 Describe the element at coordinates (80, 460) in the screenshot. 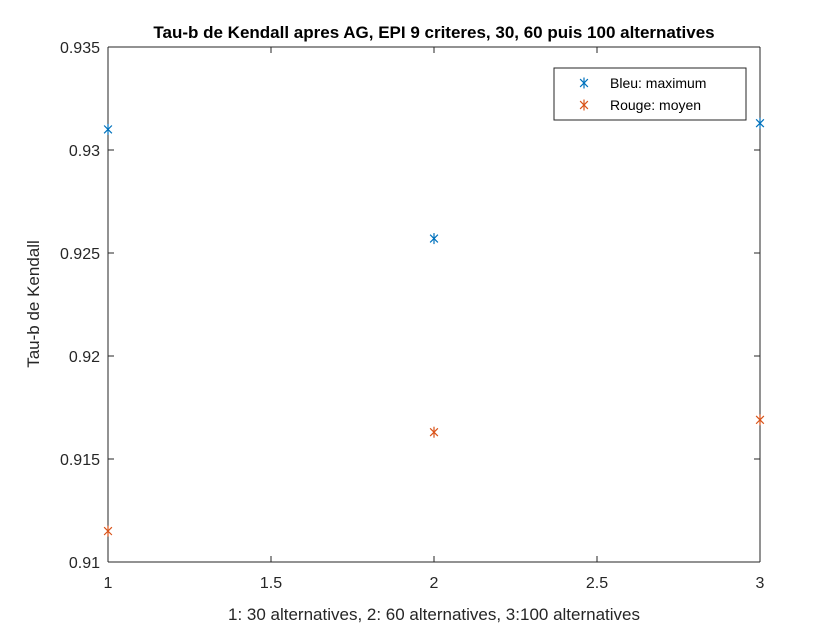

I see `y-tick-label: 0.915` at that location.